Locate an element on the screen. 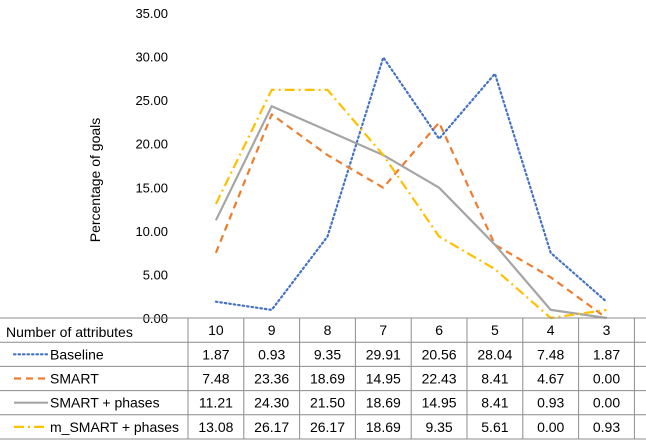 The height and width of the screenshot is (443, 646). table-cell: 24.30 is located at coordinates (271, 403).